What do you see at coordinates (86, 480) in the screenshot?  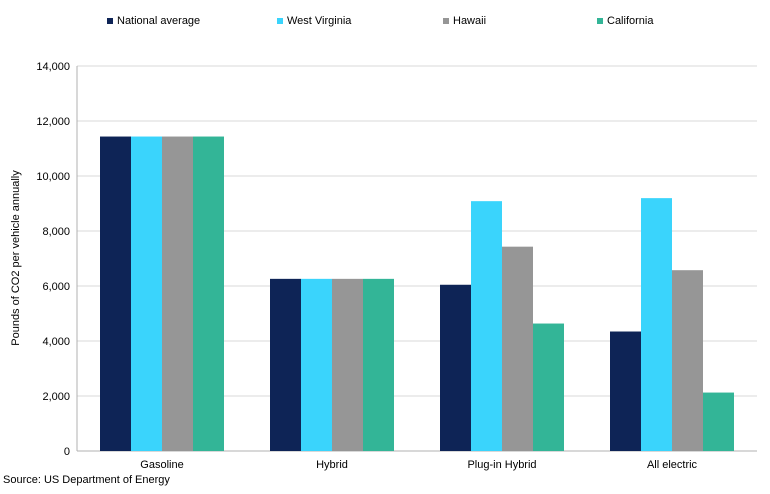 I see `source-note: Source: US Department of Energy` at bounding box center [86, 480].